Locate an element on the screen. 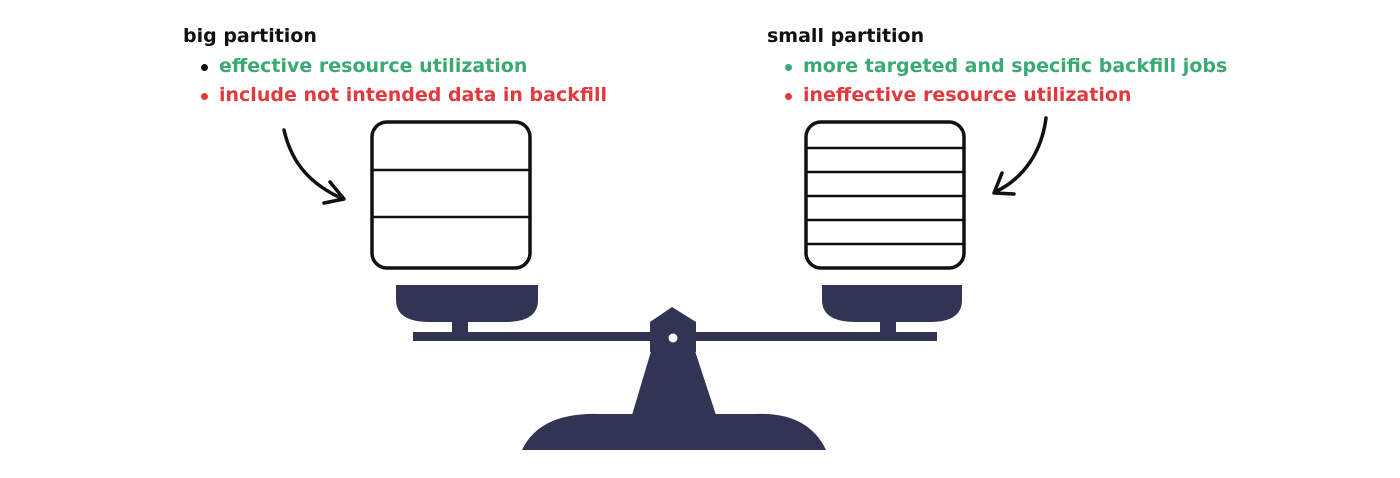  right-scale-pan is located at coordinates (892, 303).